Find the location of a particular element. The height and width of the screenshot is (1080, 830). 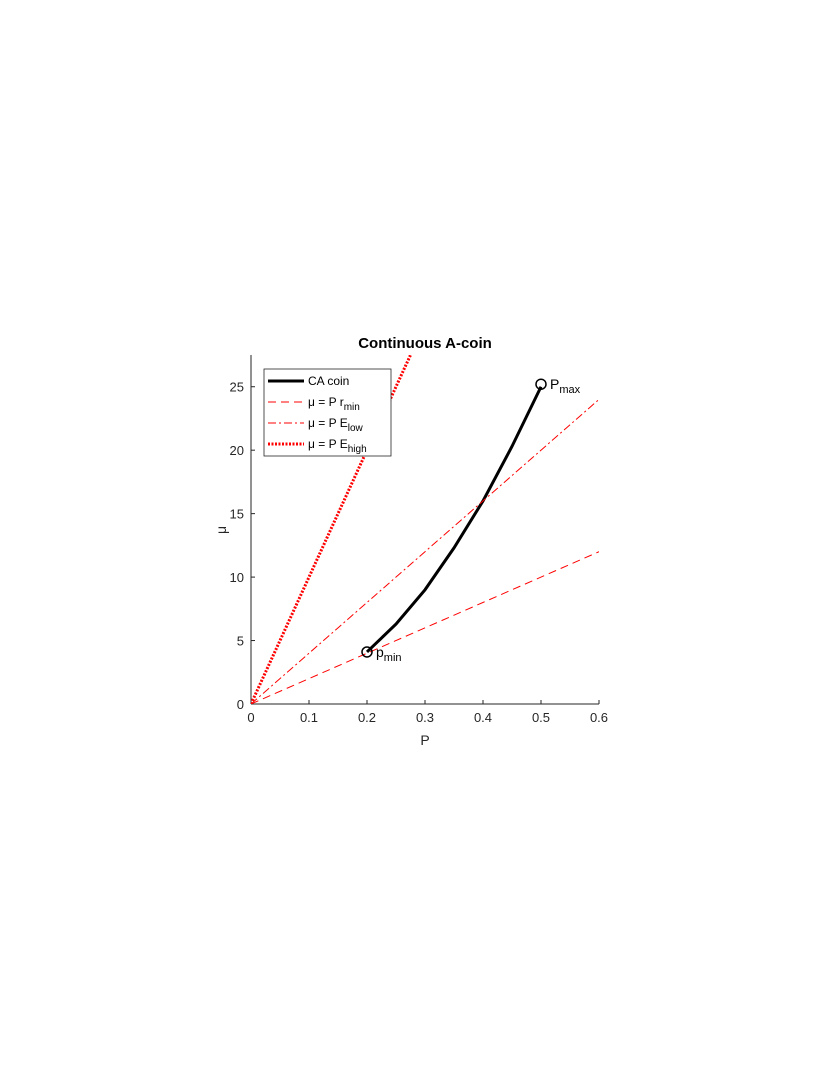

legend-label-sub: high is located at coordinates (357, 449).